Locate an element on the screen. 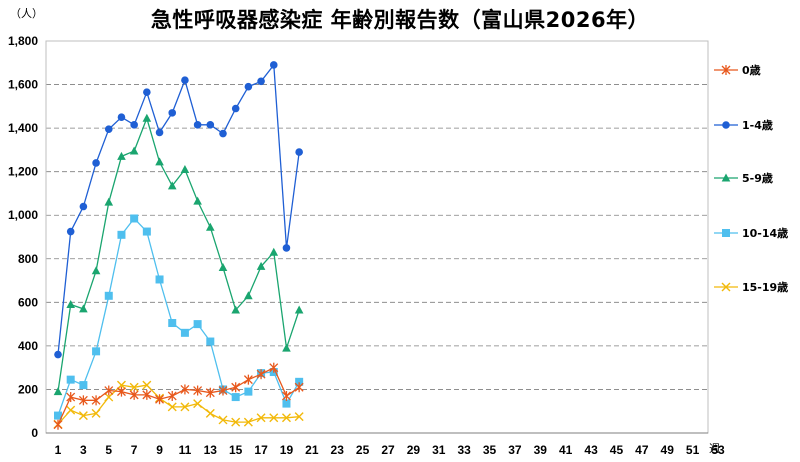 The height and width of the screenshot is (462, 800). y-axis-unit: （人） is located at coordinates (26, 13).